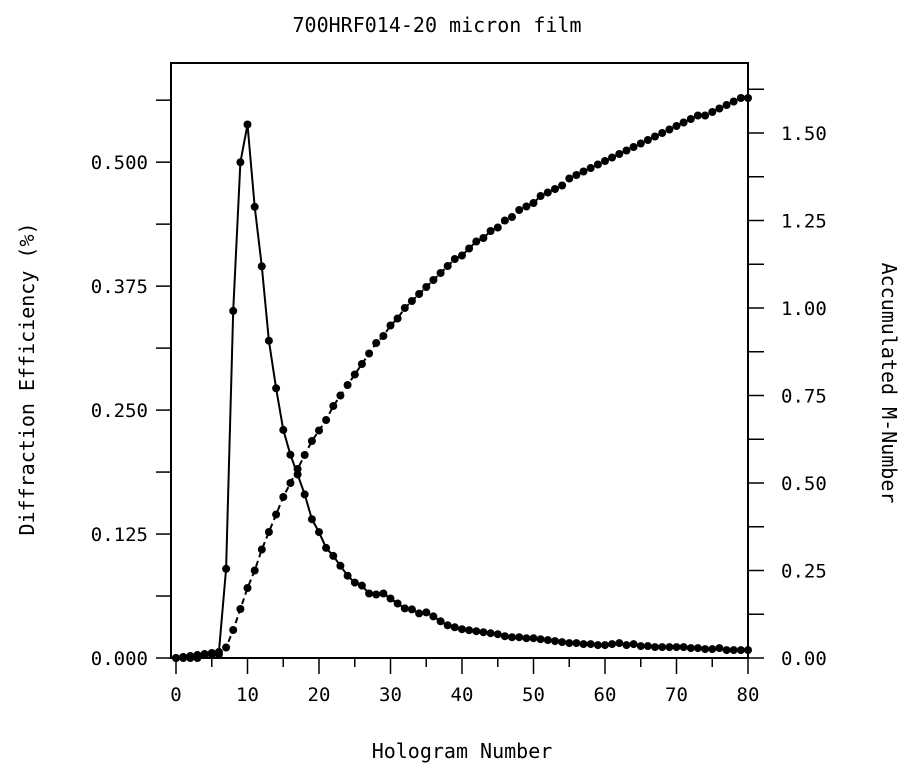 This screenshot has height=774, width=906. I want to click on y-left-tick-label: 0.250, so click(119, 411).